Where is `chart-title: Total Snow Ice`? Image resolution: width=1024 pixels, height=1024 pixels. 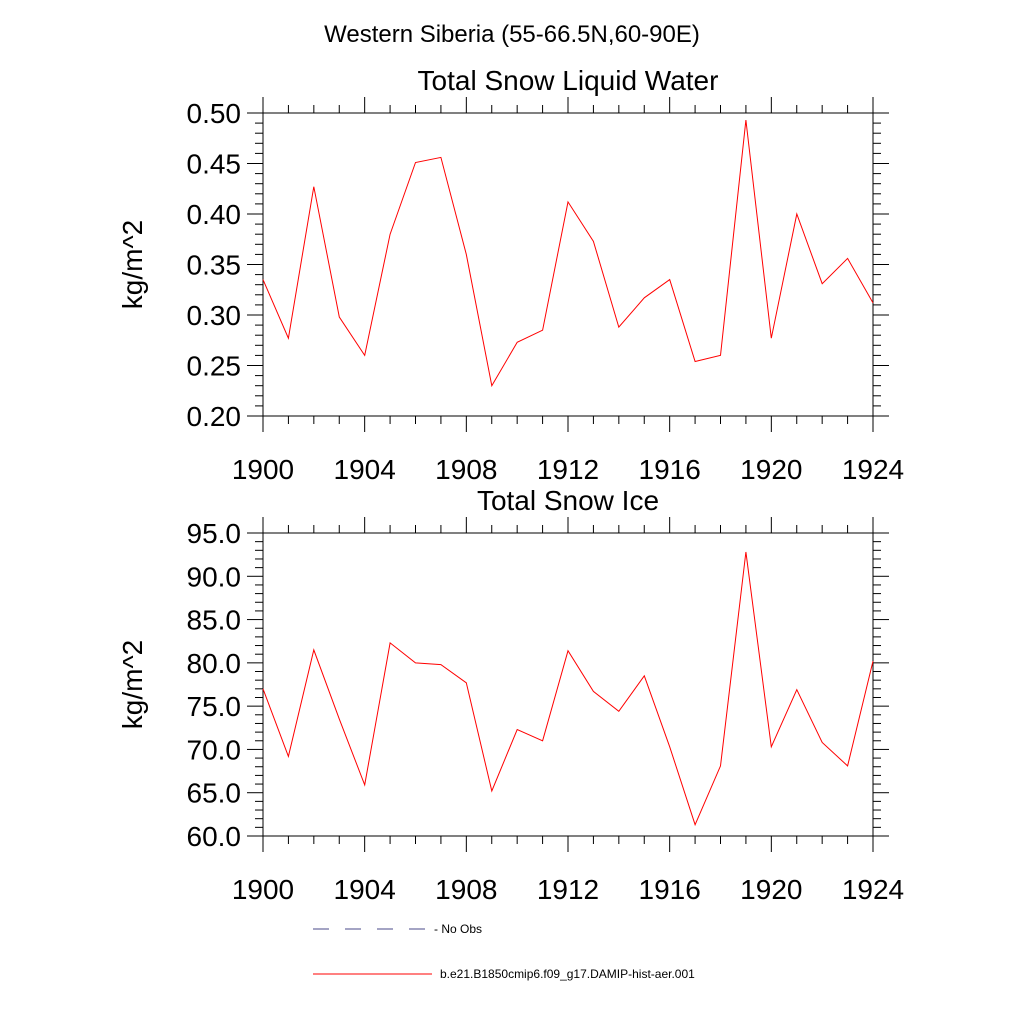 chart-title: Total Snow Ice is located at coordinates (568, 500).